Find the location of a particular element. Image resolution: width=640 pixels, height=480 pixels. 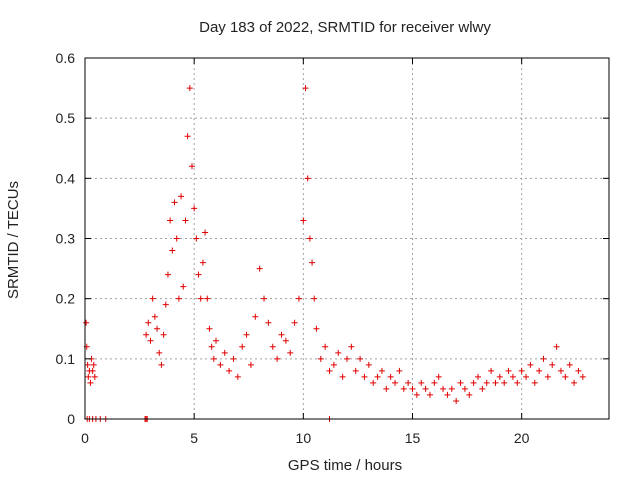

x-axis-title: GPS time / hours is located at coordinates (345, 465).